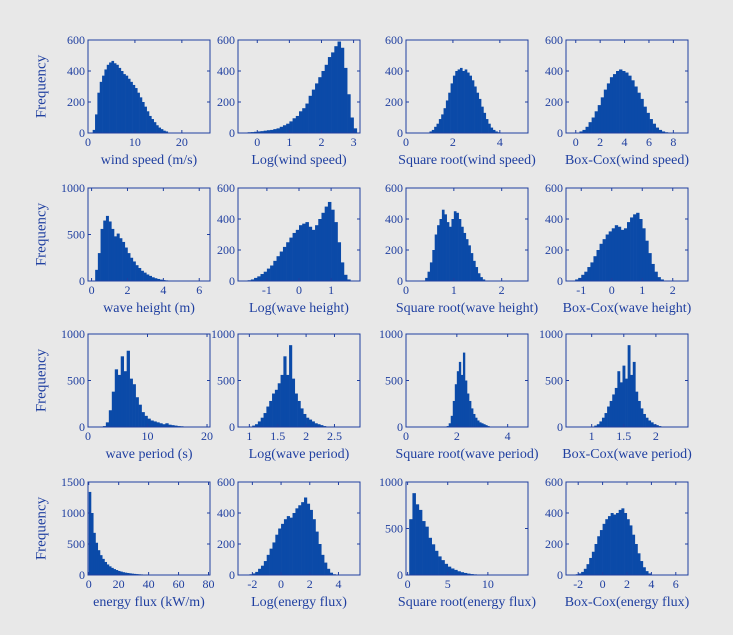  What do you see at coordinates (627, 454) in the screenshot?
I see `x-axis-title: Box-Cox(wave period)` at bounding box center [627, 454].